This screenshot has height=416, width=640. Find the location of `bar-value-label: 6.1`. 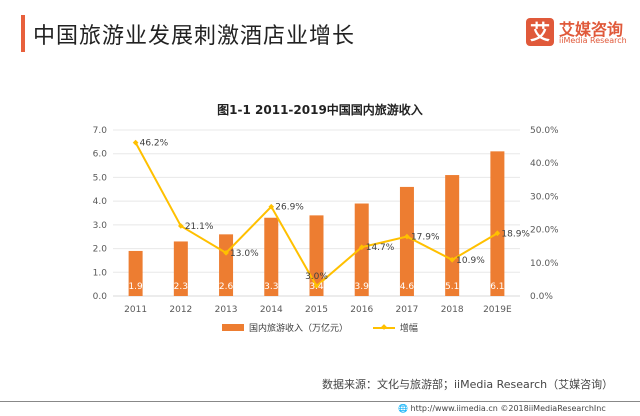

bar-value-label: 6.1 is located at coordinates (497, 287).